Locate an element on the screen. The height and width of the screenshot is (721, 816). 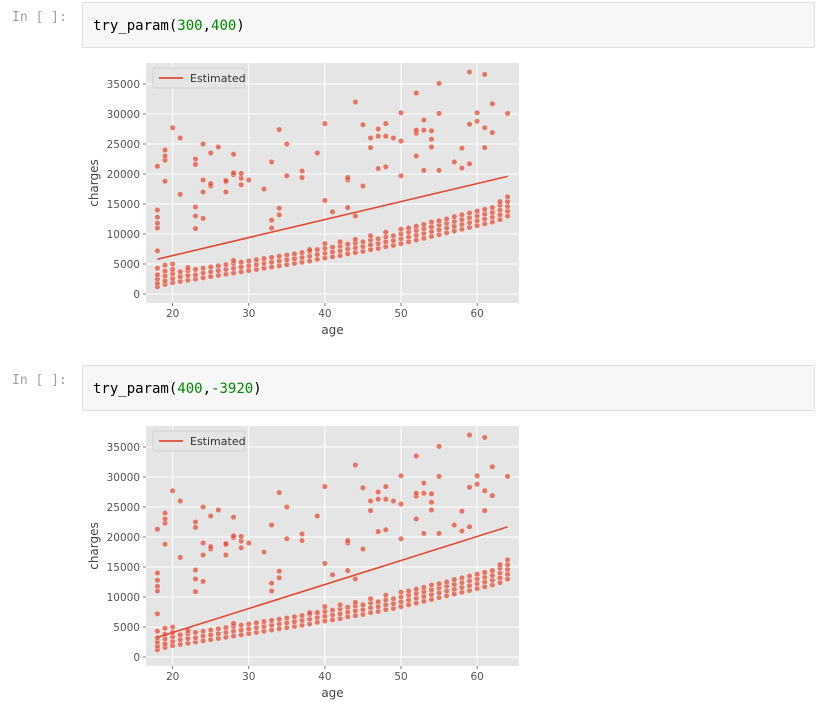
code-input-area: try_param(300,400) is located at coordinates (448, 25).